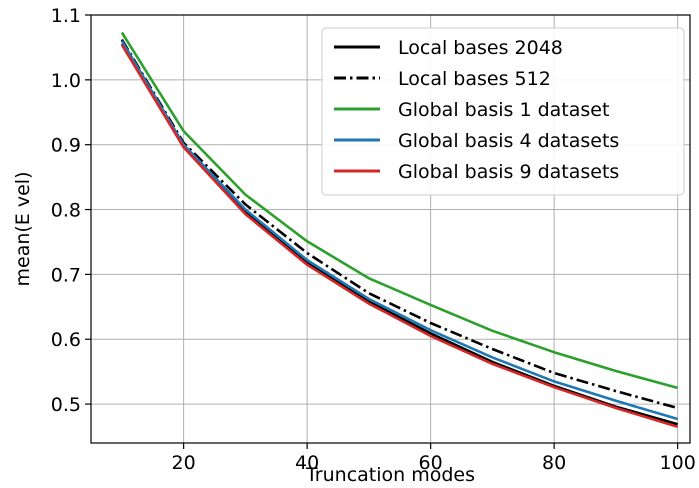  Describe the element at coordinates (307, 463) in the screenshot. I see `x-tick-label: 40` at that location.